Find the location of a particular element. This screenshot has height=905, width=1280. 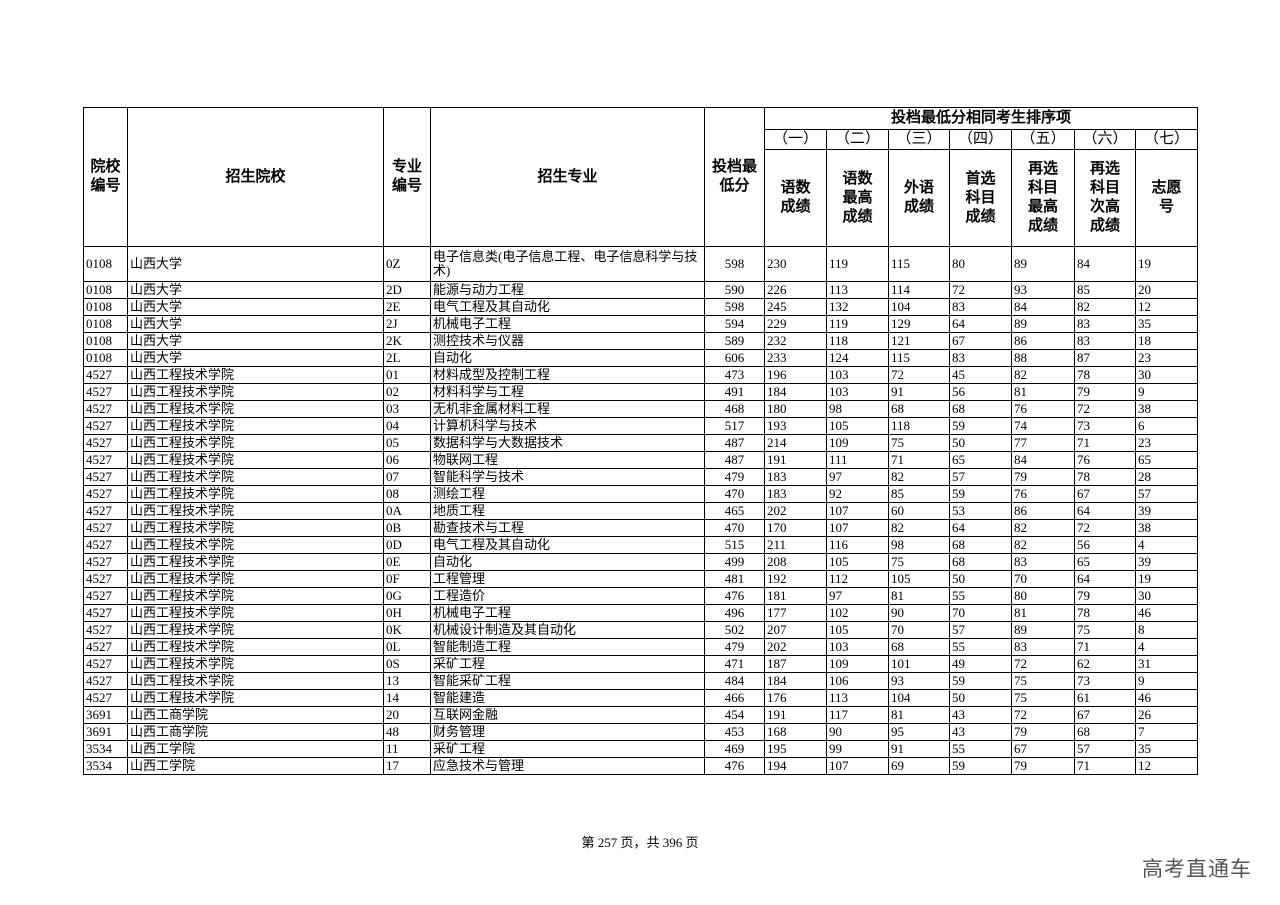

cell-score-2: 92 is located at coordinates (857, 494).